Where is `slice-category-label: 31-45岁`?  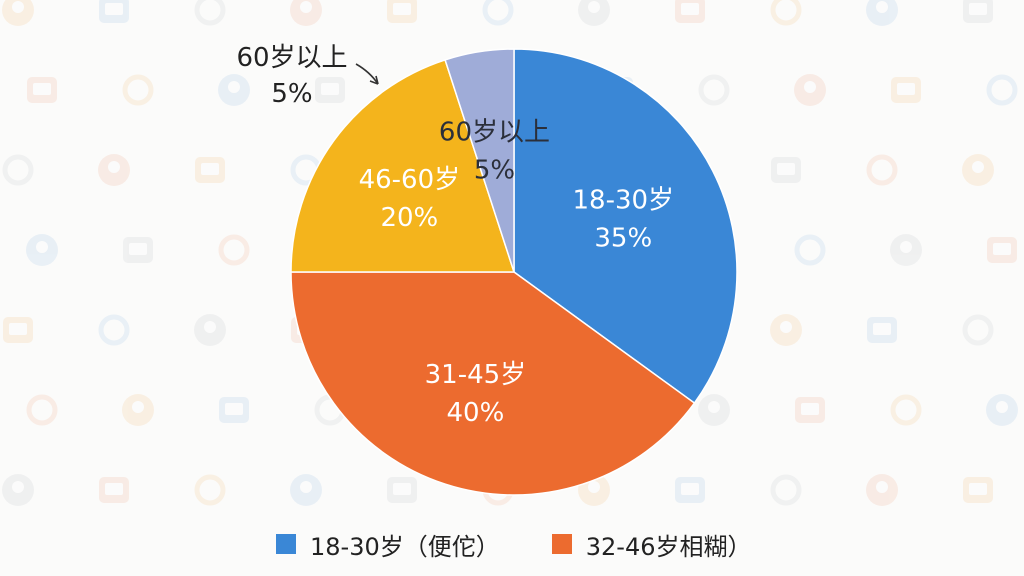
slice-category-label: 31-45岁 is located at coordinates (476, 375).